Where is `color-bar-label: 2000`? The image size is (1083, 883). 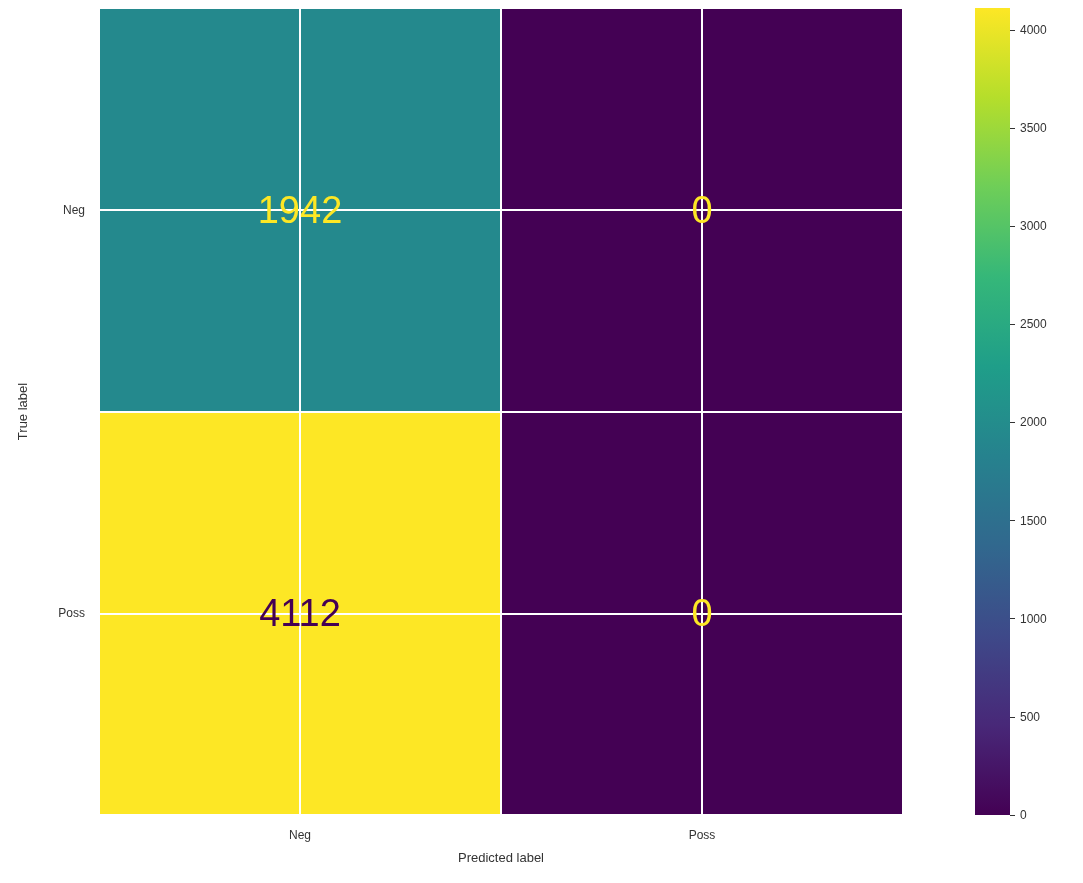 color-bar-label: 2000 is located at coordinates (1034, 422).